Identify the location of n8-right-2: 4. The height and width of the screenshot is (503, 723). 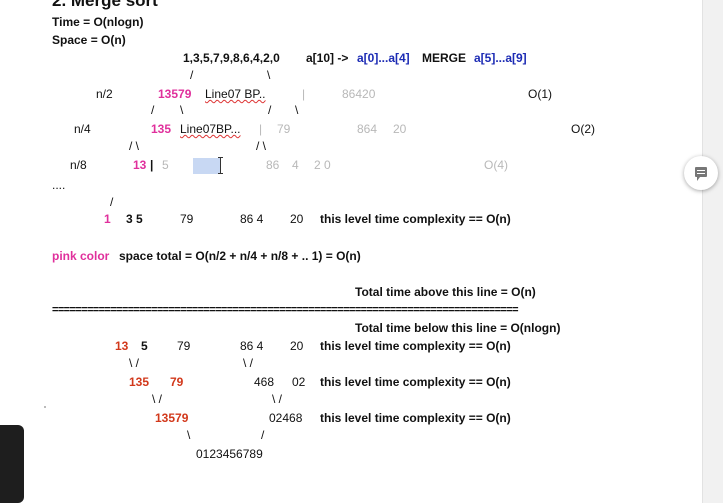
(295, 165).